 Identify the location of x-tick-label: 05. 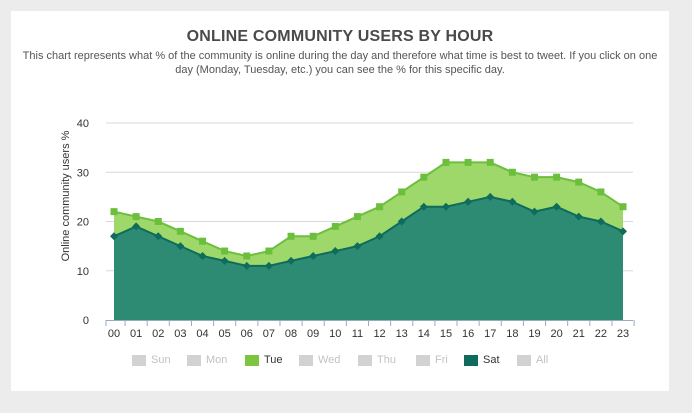
(225, 334).